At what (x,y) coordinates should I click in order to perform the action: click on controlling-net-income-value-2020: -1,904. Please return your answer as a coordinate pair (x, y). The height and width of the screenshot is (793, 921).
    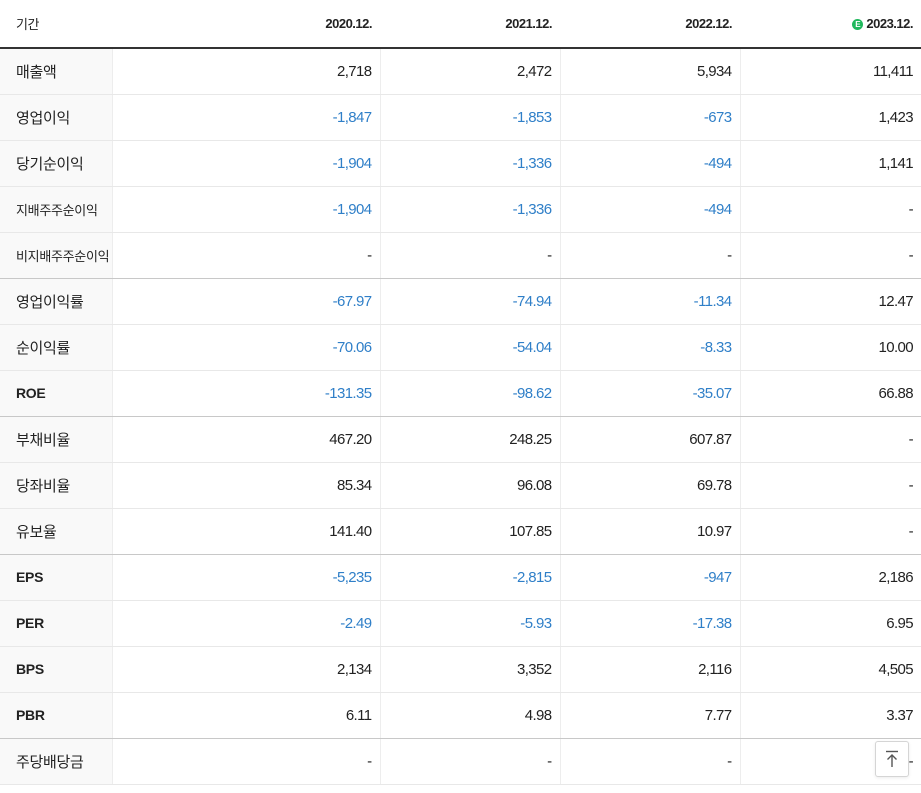
    Looking at the image, I should click on (246, 209).